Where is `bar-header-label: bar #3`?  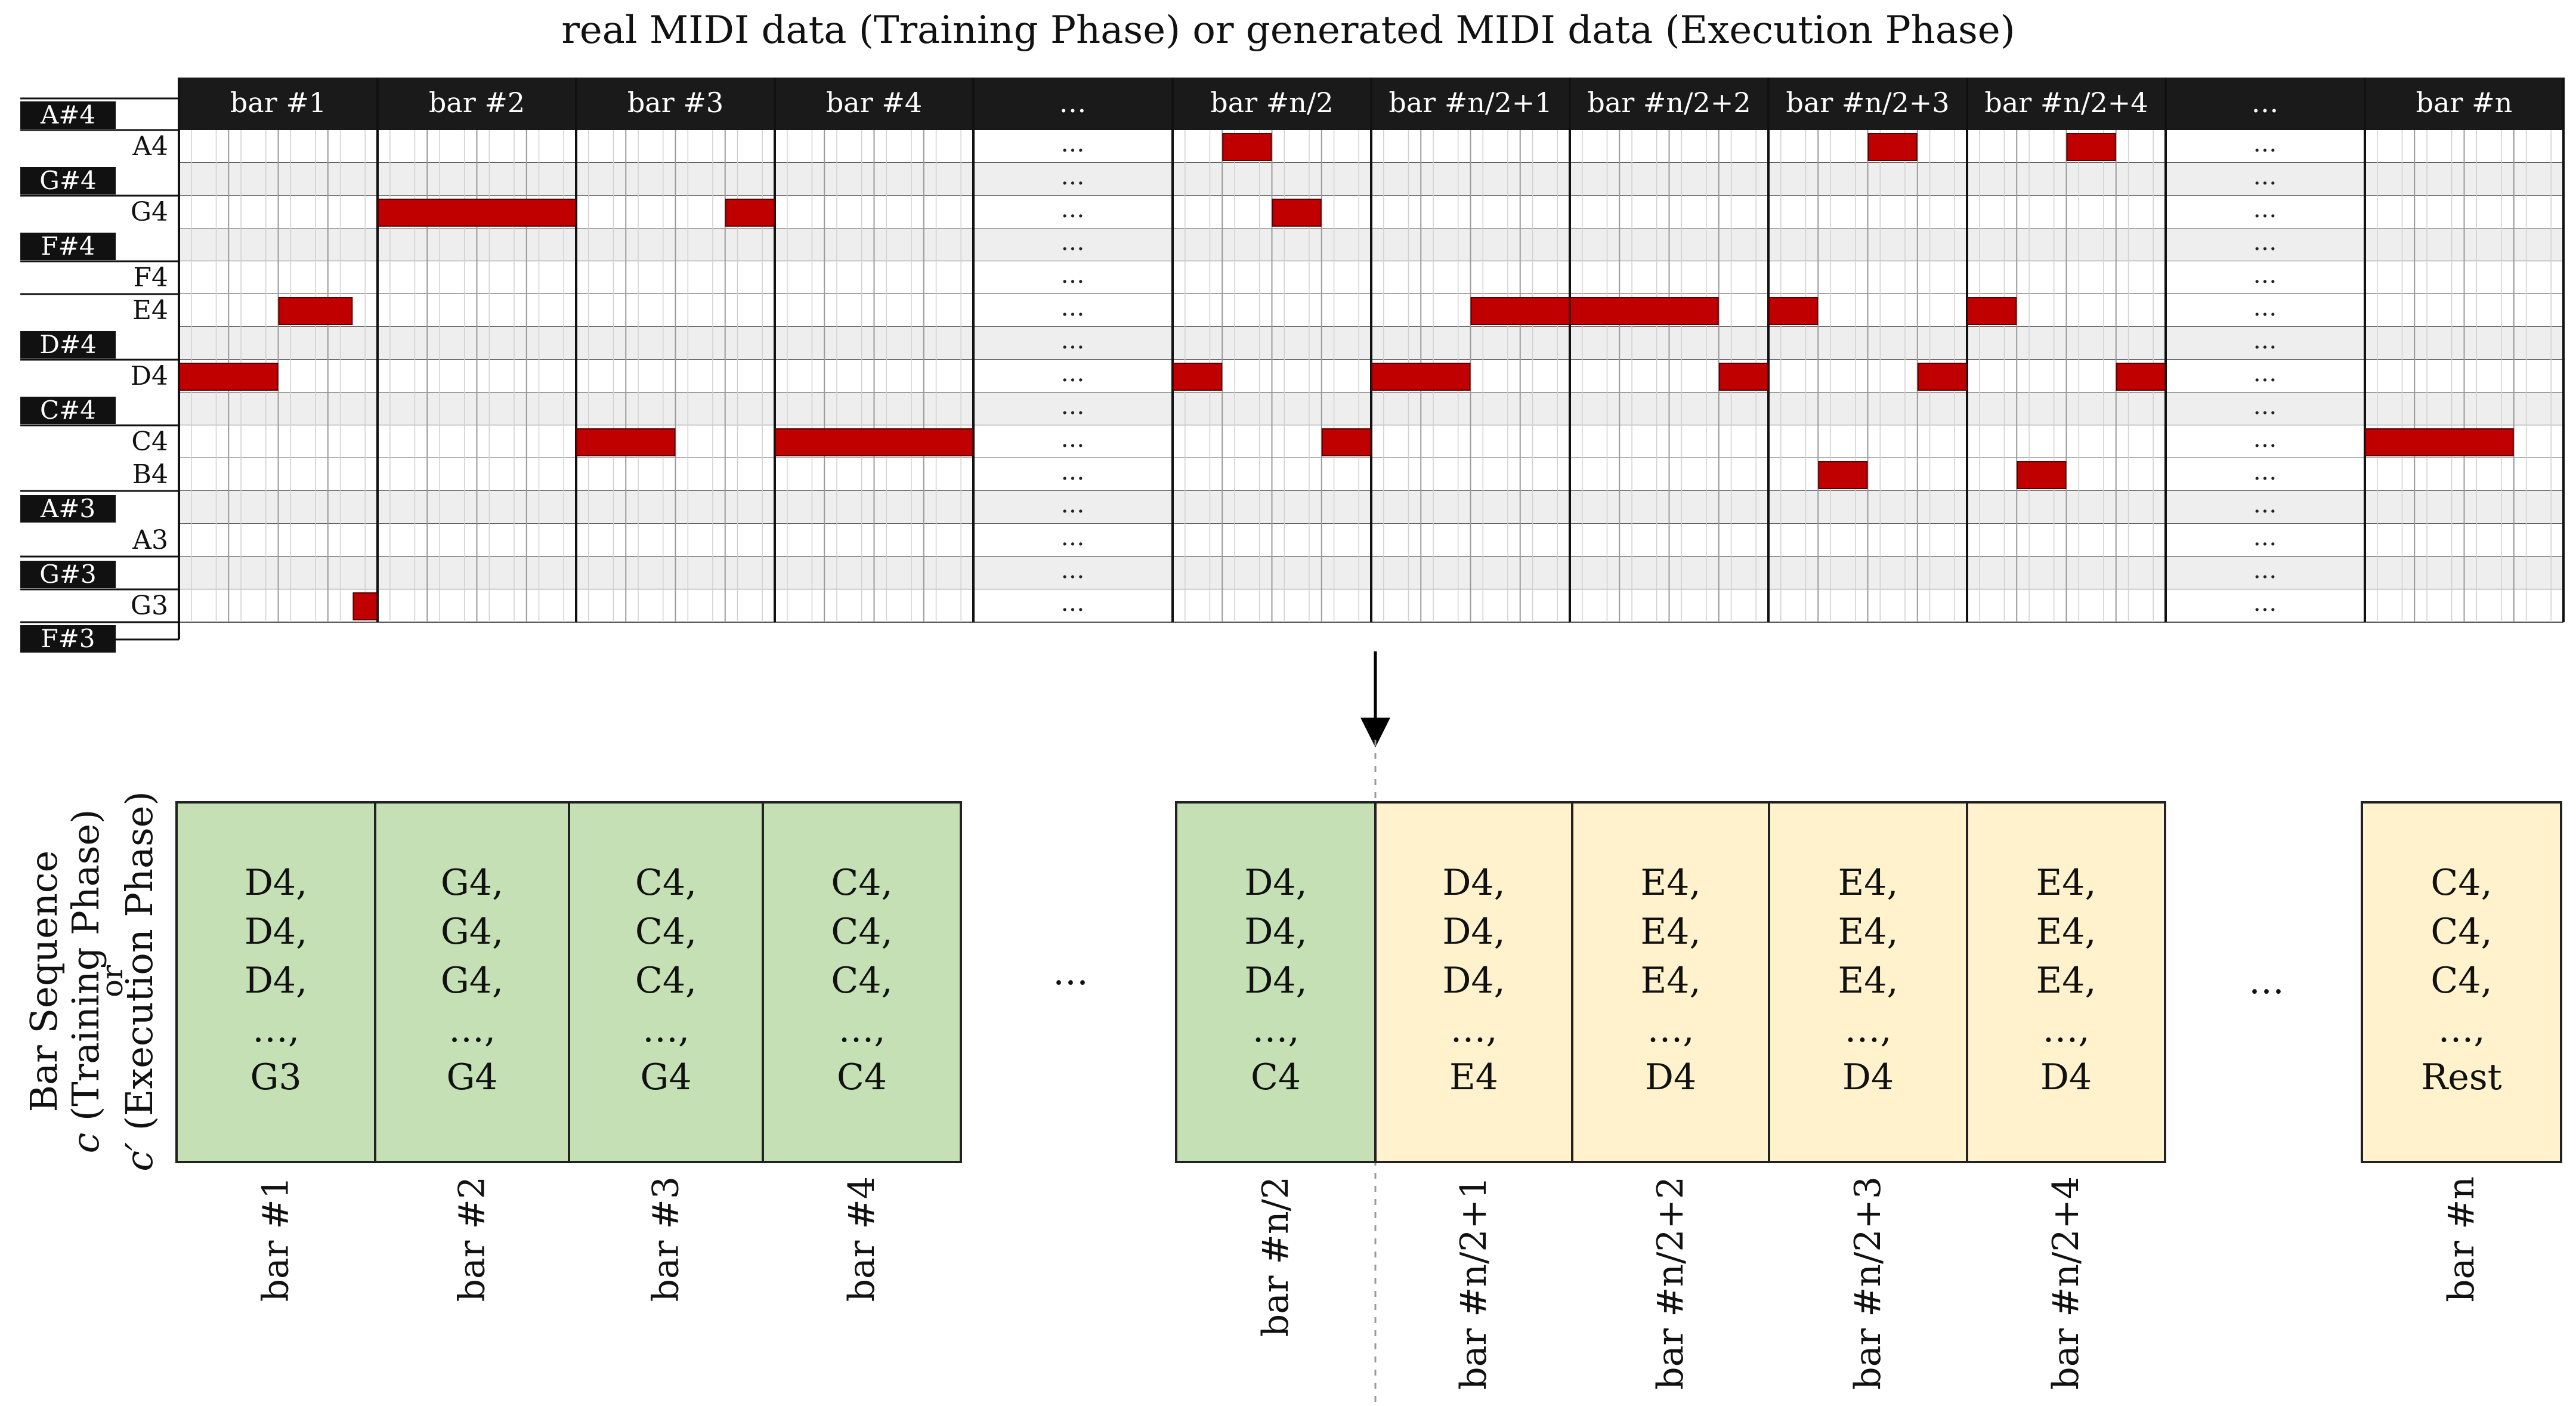 bar-header-label: bar #3 is located at coordinates (675, 102).